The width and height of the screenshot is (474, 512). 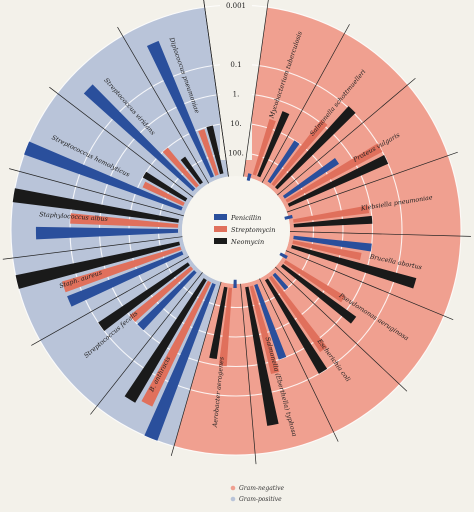 What do you see at coordinates (253, 230) in the screenshot?
I see `legend-label: Streptomycin` at bounding box center [253, 230].